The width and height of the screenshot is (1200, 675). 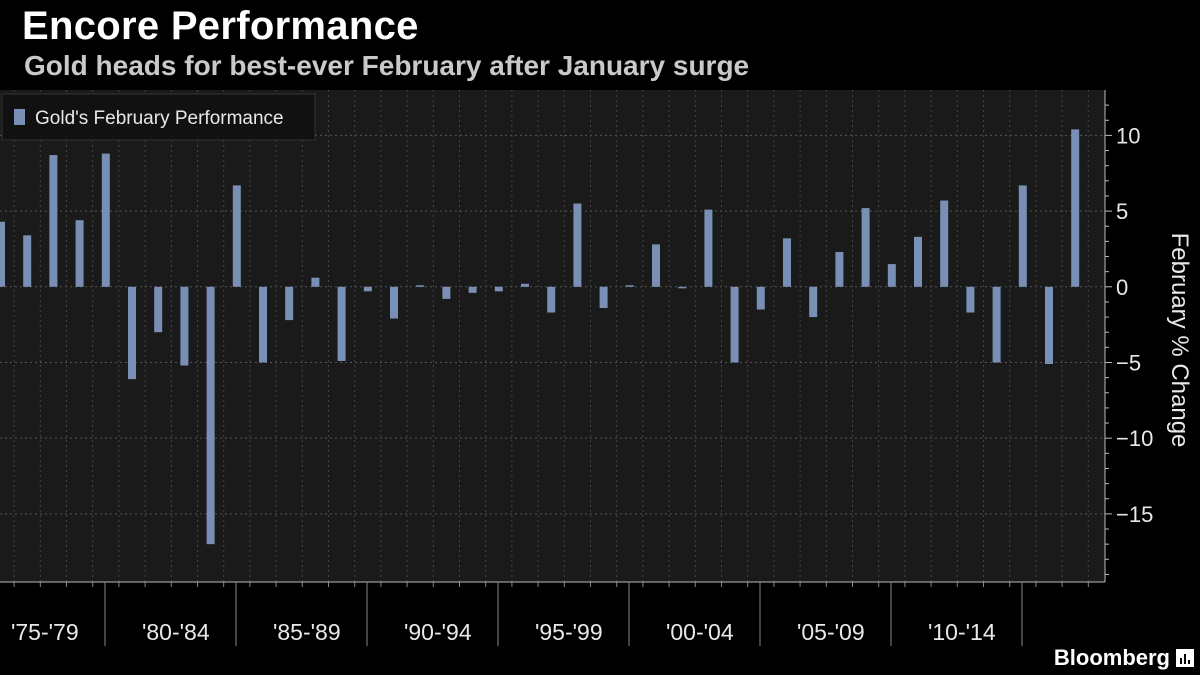 What do you see at coordinates (394, 302) in the screenshot?
I see `bar-1990` at bounding box center [394, 302].